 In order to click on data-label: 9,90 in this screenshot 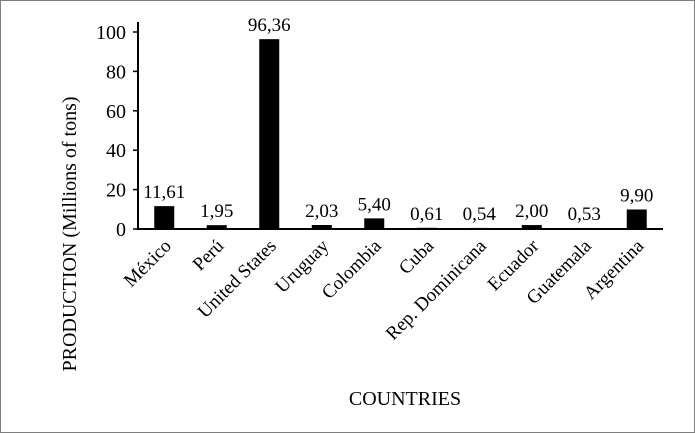, I will do `click(636, 195)`.